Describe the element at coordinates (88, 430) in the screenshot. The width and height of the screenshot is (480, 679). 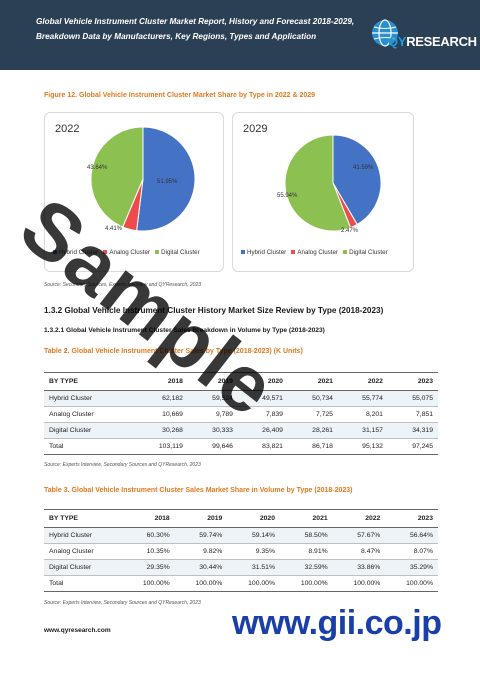
I see `row-label: Digital Cluster` at that location.